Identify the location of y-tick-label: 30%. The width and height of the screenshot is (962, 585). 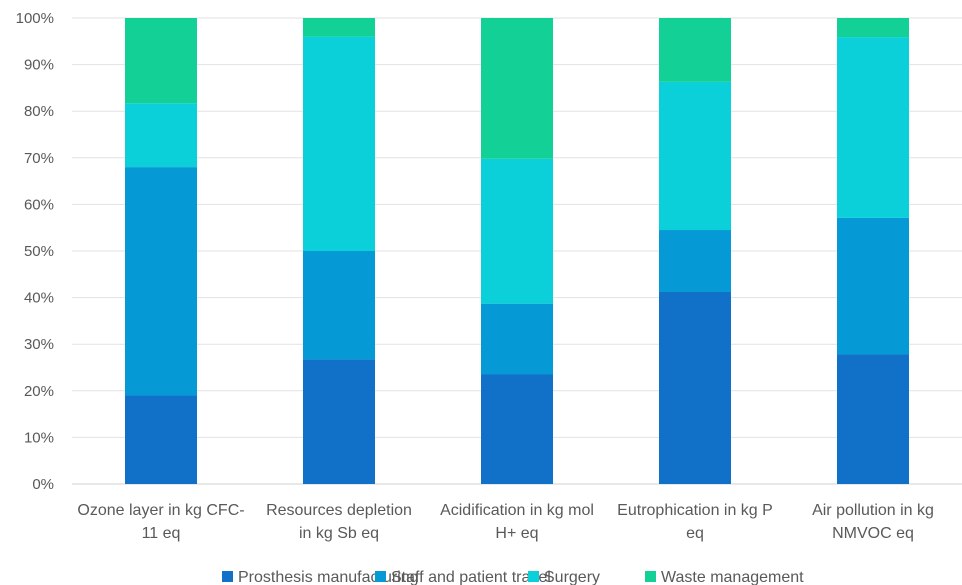
(39, 344).